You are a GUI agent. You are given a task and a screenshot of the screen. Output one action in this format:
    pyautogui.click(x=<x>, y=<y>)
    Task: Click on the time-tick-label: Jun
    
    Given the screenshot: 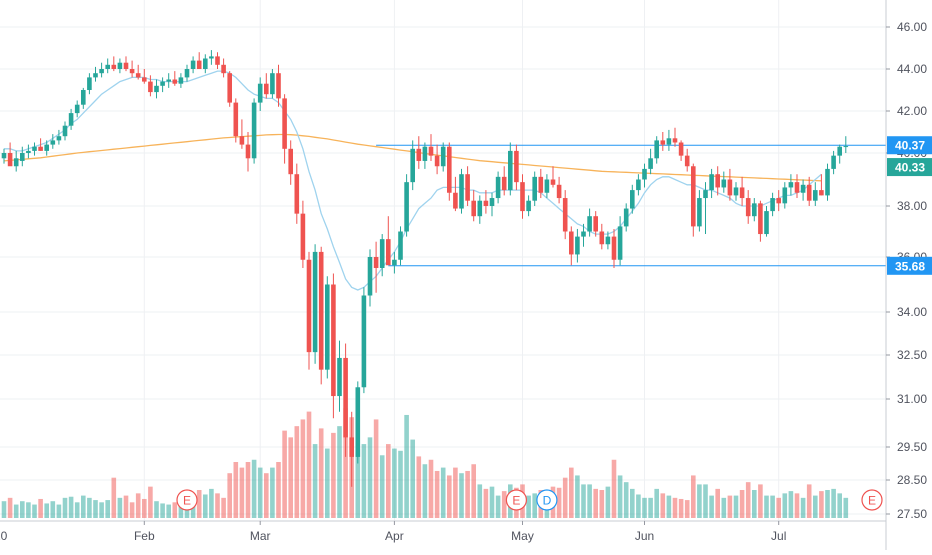 What is the action you would take?
    pyautogui.click(x=644, y=536)
    